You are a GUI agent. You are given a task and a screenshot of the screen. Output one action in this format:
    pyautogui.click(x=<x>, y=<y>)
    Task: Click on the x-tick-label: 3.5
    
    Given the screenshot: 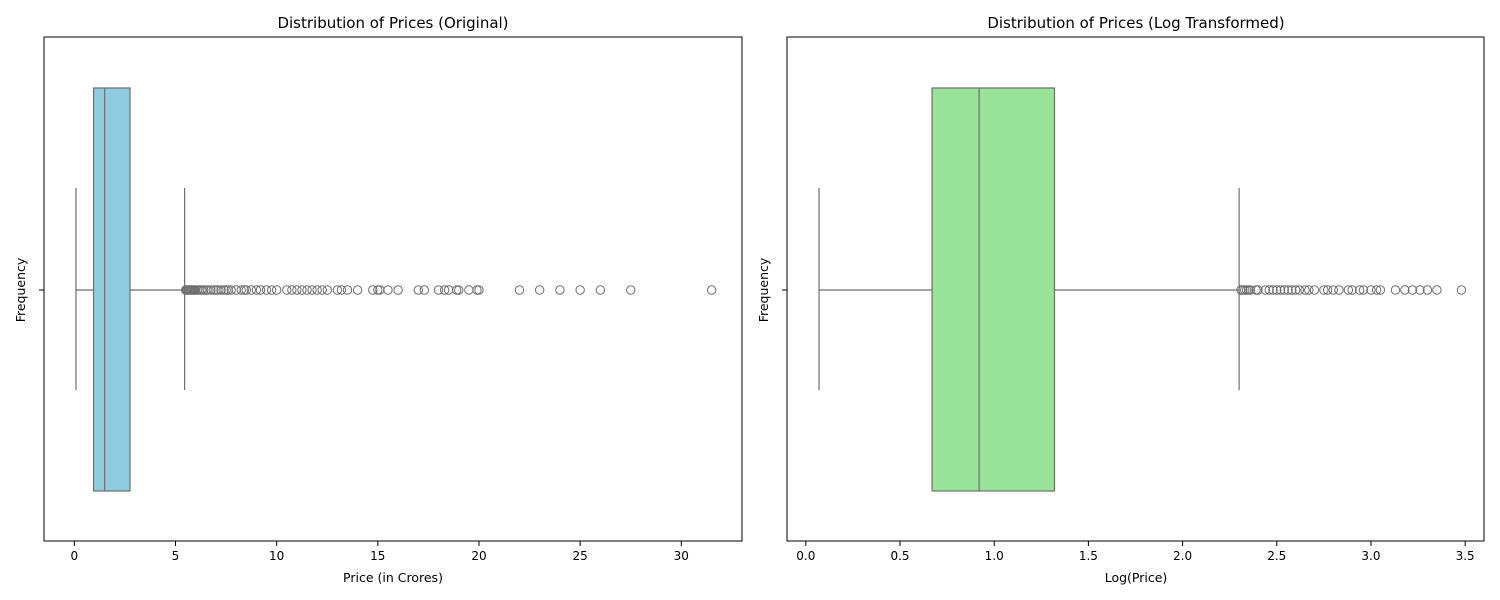 What is the action you would take?
    pyautogui.click(x=1465, y=556)
    